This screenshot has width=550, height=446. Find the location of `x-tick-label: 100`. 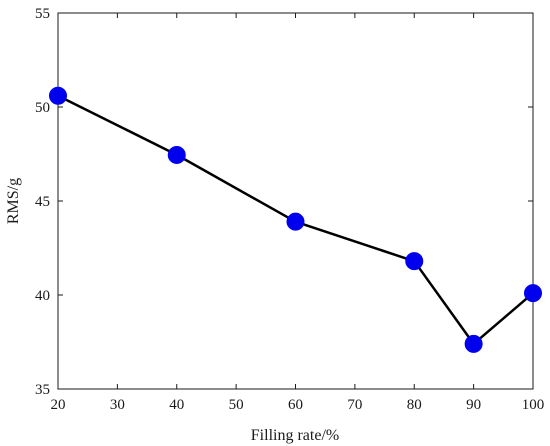

x-tick-label: 100 is located at coordinates (533, 405).